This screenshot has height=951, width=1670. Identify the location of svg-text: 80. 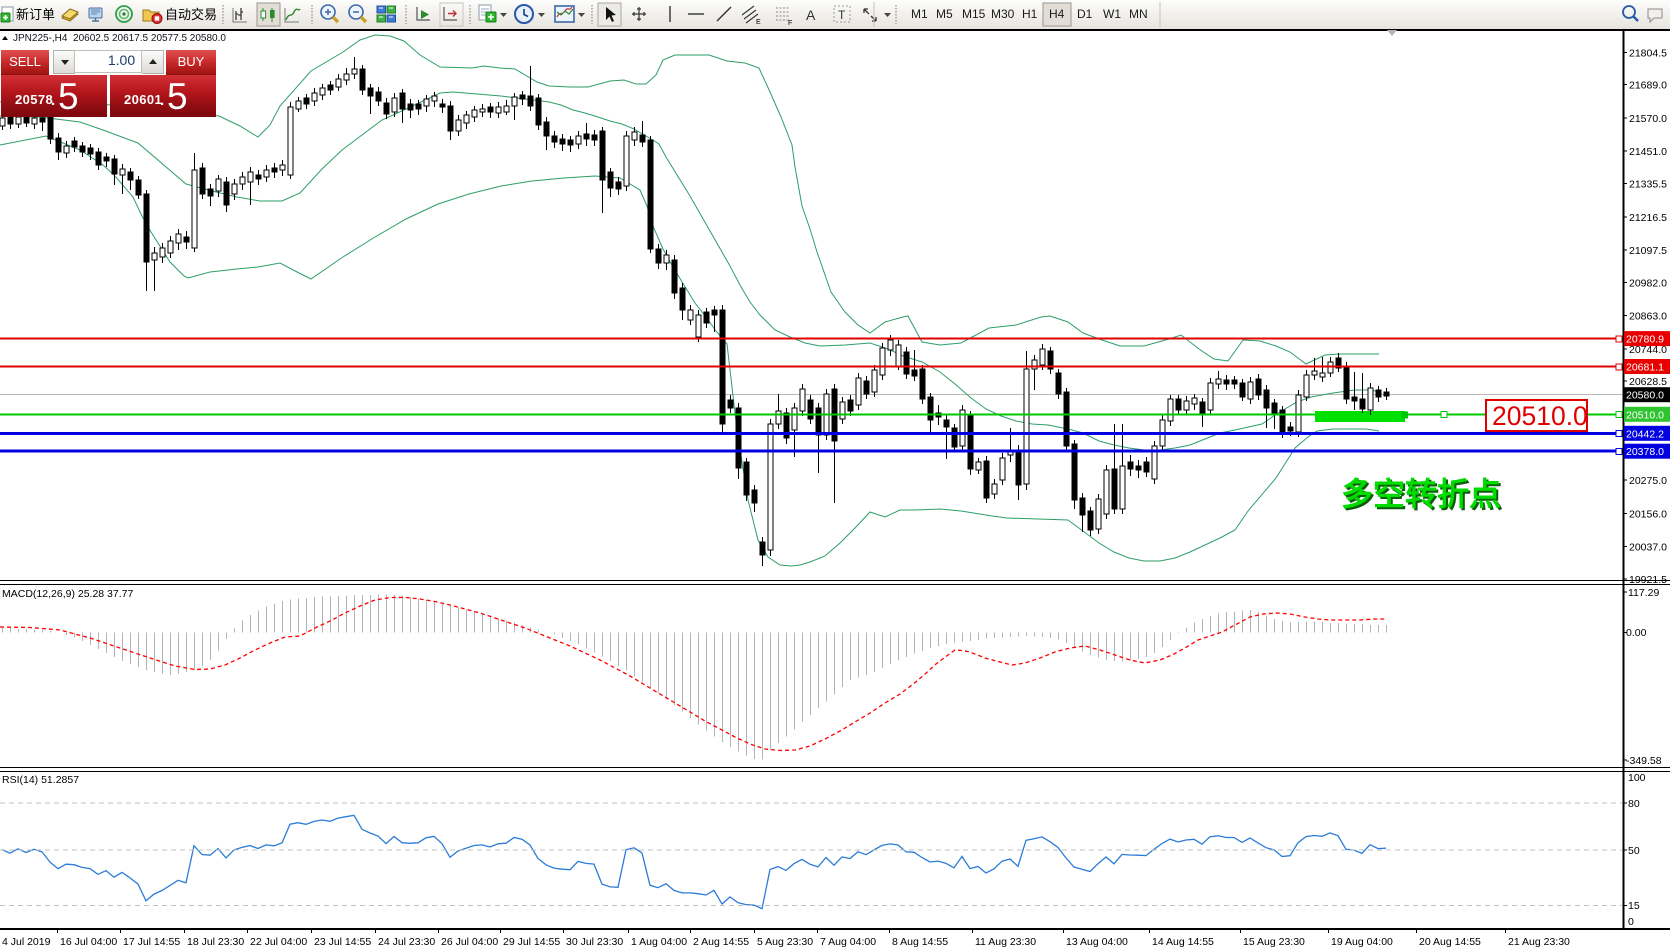
(1634, 804).